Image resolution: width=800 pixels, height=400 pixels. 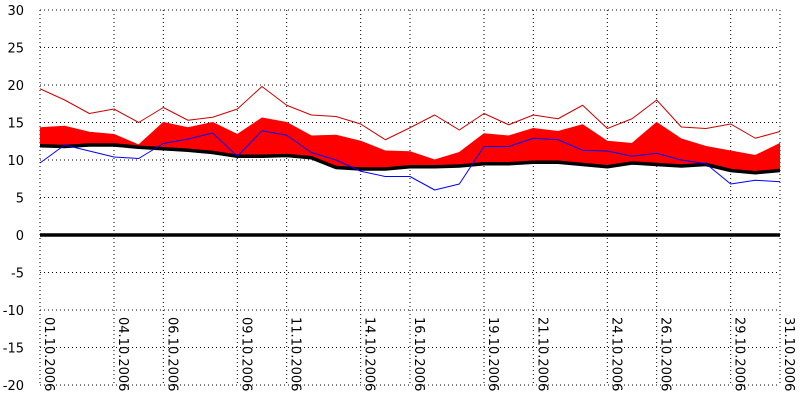 What do you see at coordinates (665, 354) in the screenshot?
I see `x-tick-label: 26.10.2006` at bounding box center [665, 354].